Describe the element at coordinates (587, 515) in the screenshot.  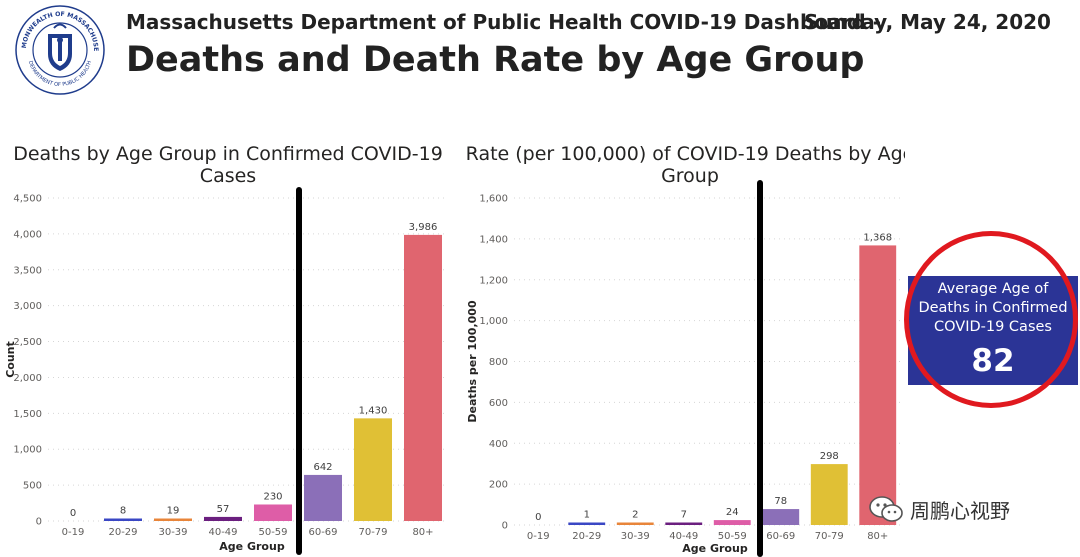
I see `data-label: 1` at that location.